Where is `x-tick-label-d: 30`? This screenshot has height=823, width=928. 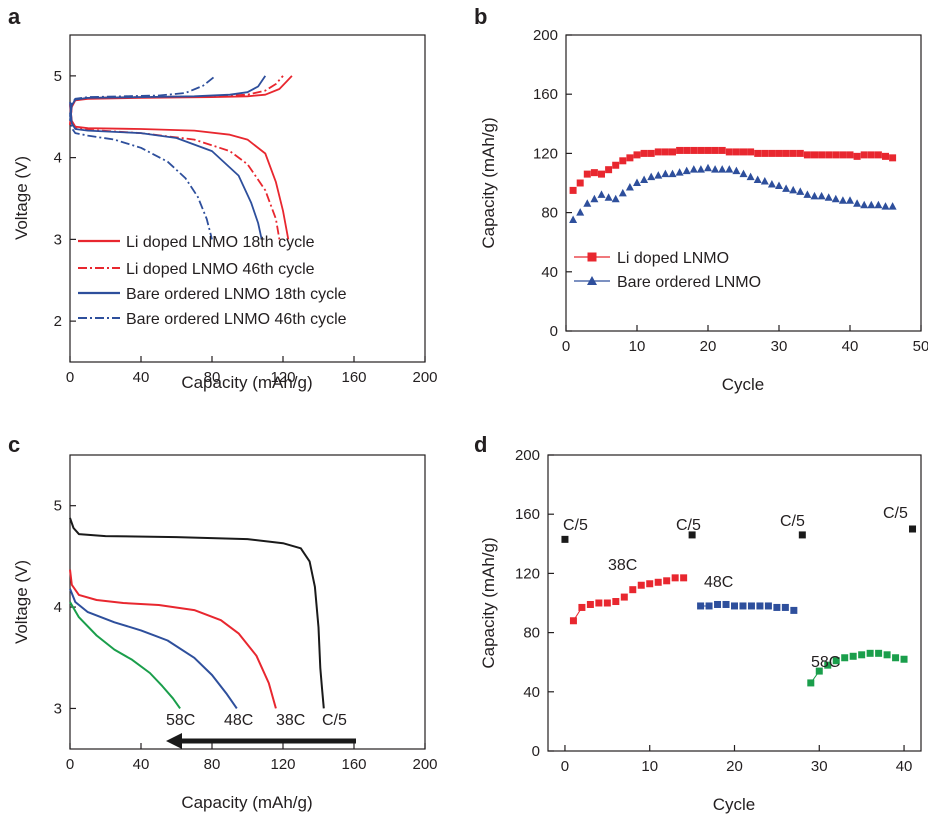
x-tick-label-d: 30 is located at coordinates (819, 766).